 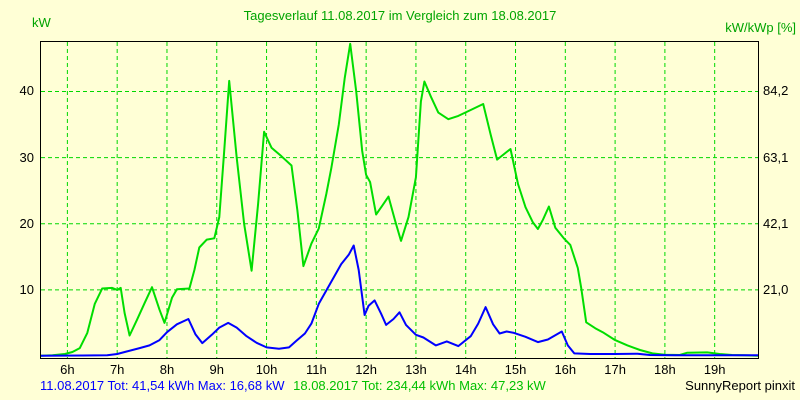 I want to click on x-tick-11h: 11h, so click(x=316, y=369).